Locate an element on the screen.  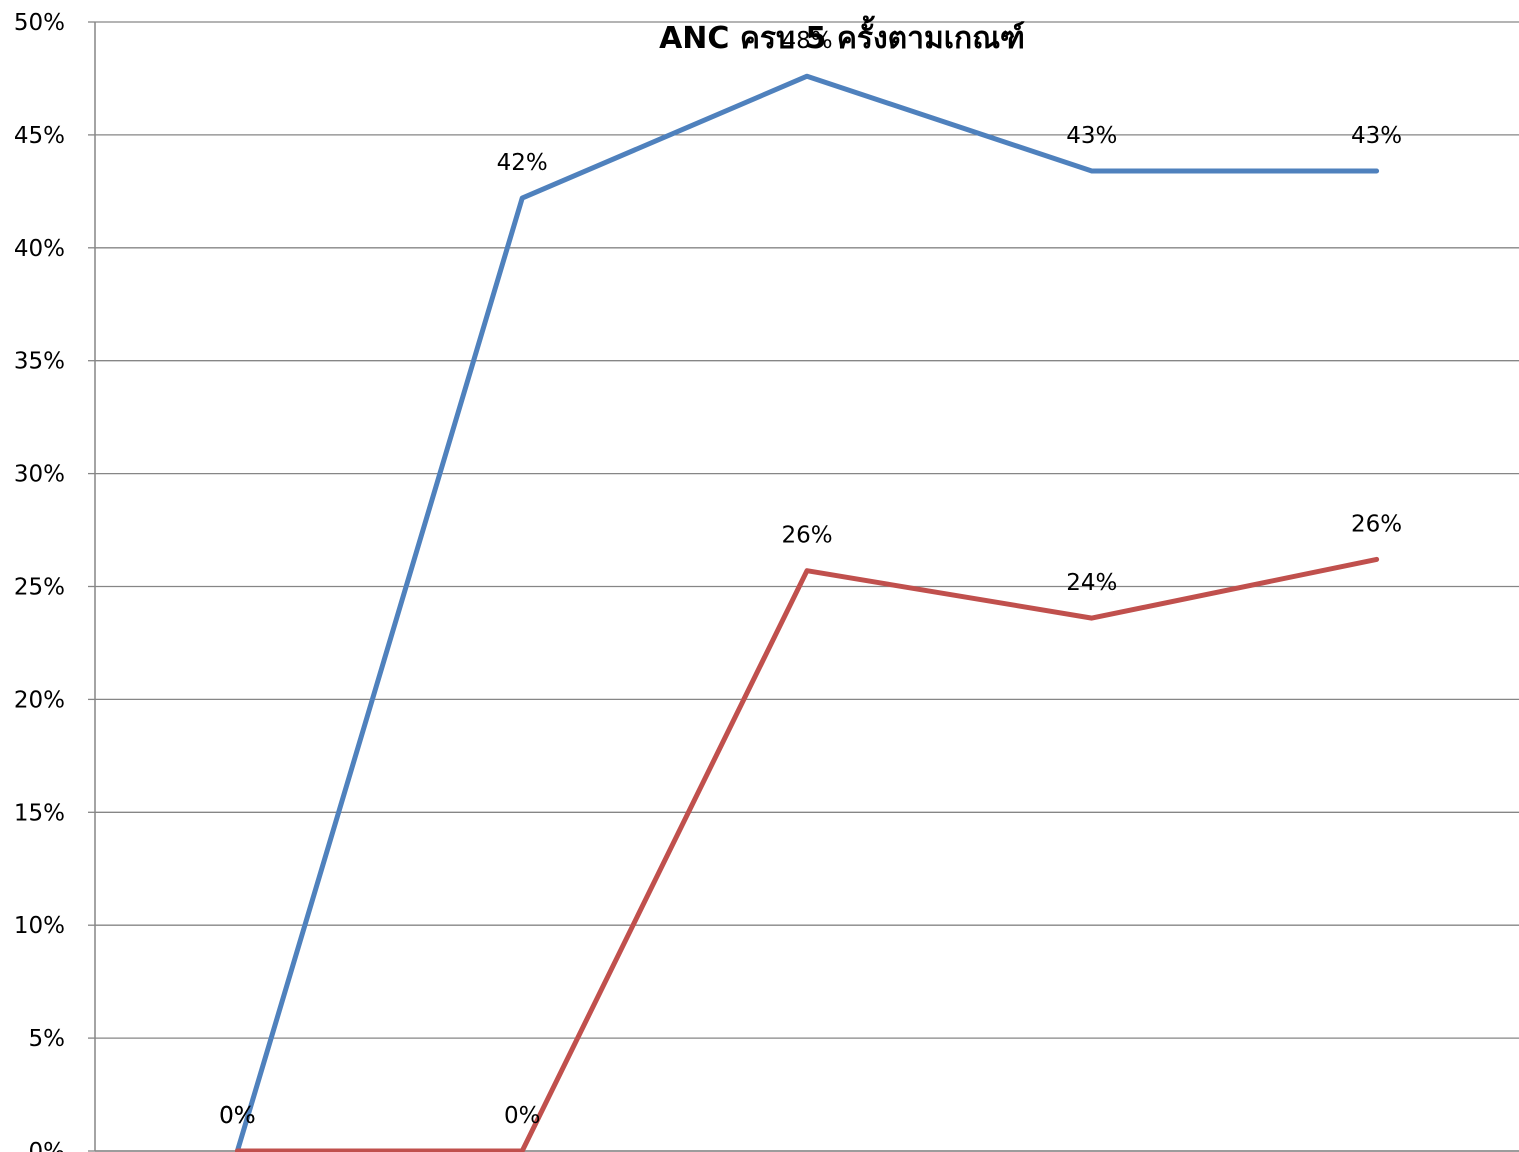
y-tick-label: 25% is located at coordinates (39, 588).